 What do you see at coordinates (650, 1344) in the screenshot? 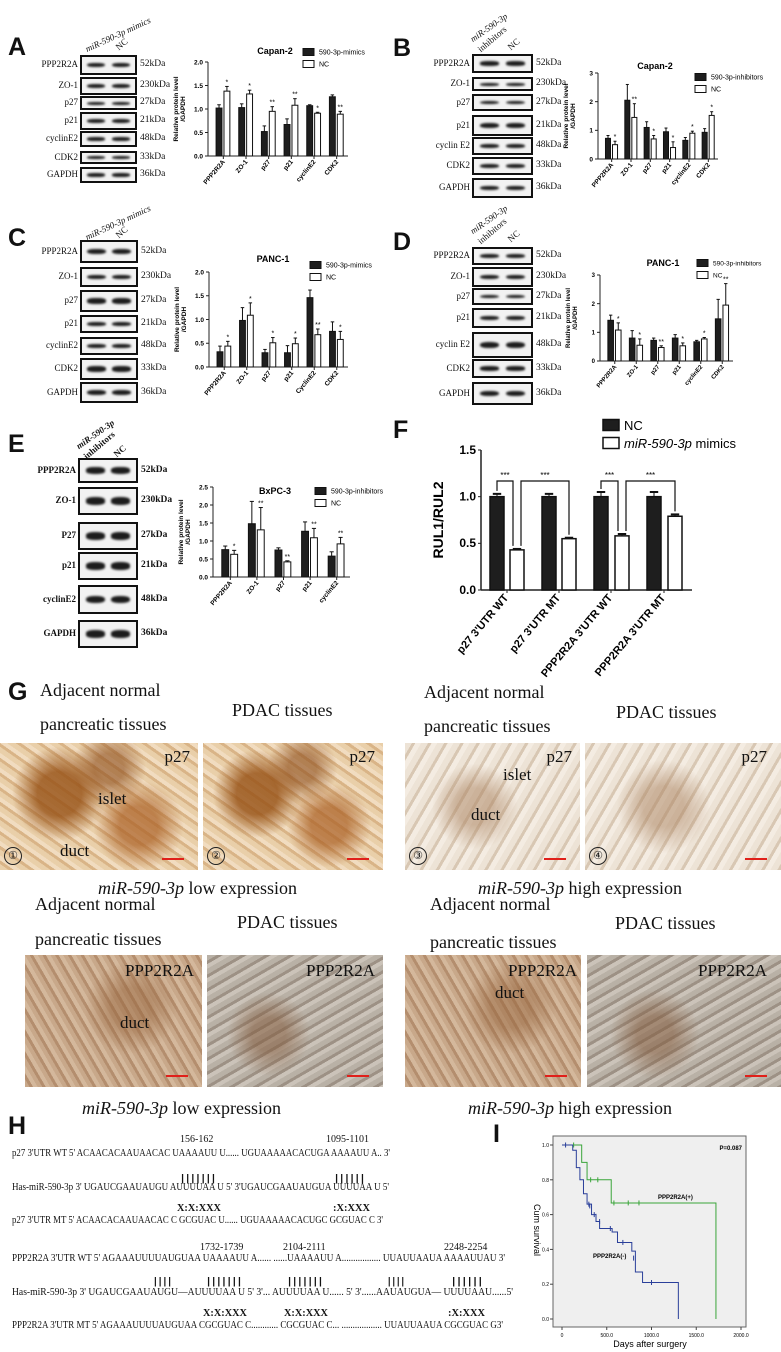
I see `x-axis-label: Days after surgery` at bounding box center [650, 1344].